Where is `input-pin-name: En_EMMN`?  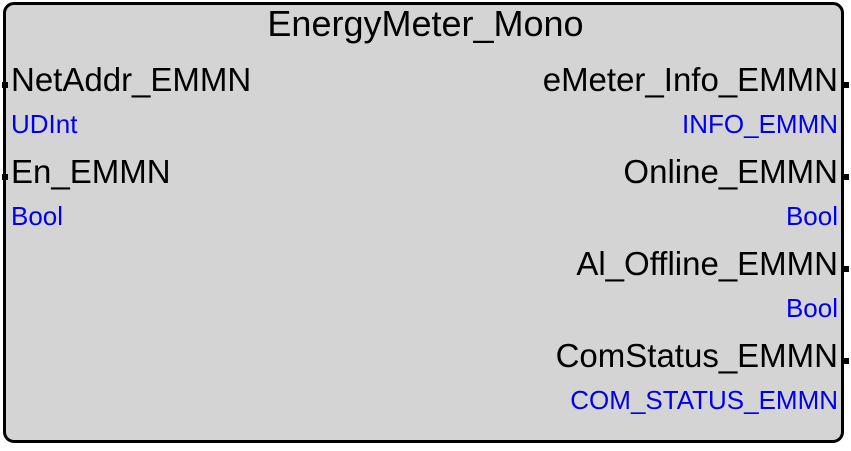 input-pin-name: En_EMMN is located at coordinates (91, 171).